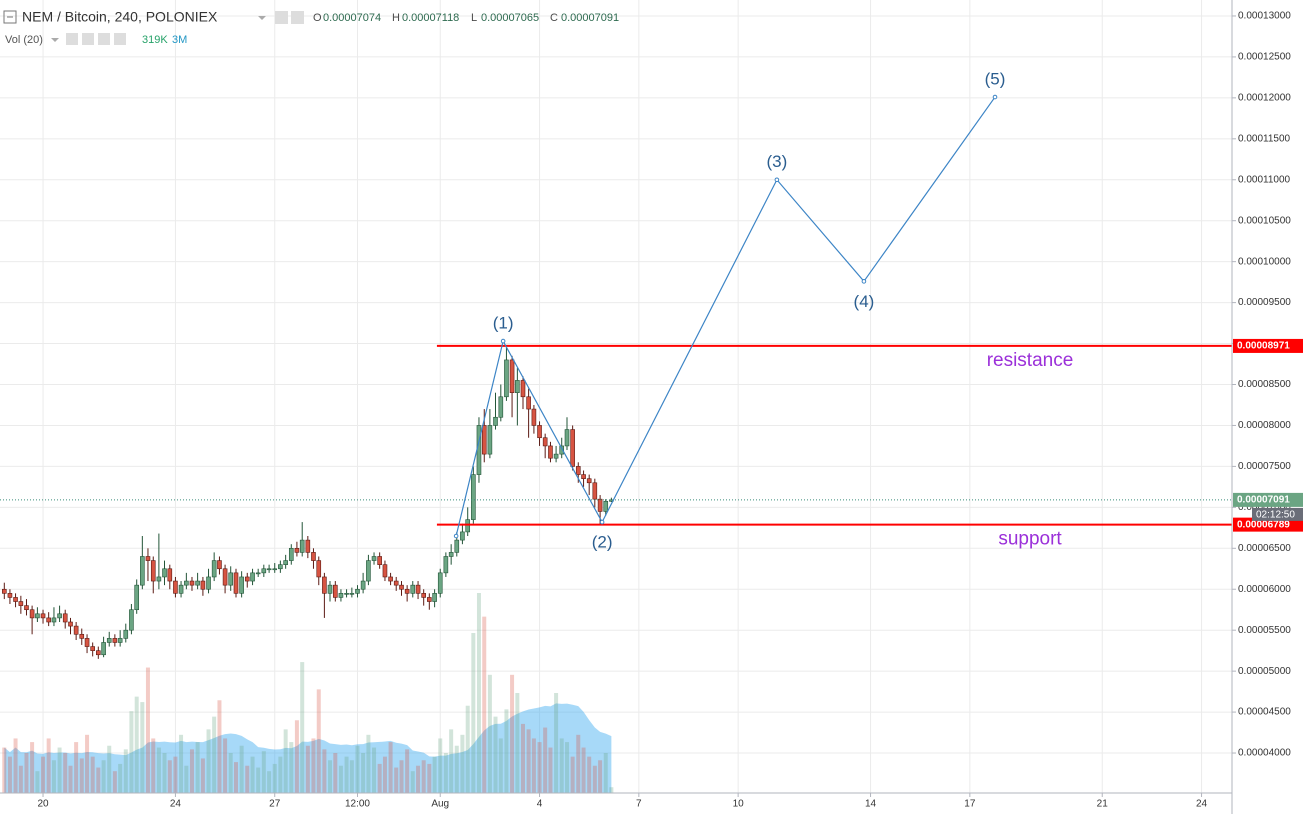 The image size is (1303, 814). I want to click on y-tick-label: 0.00007000, so click(1264, 507).